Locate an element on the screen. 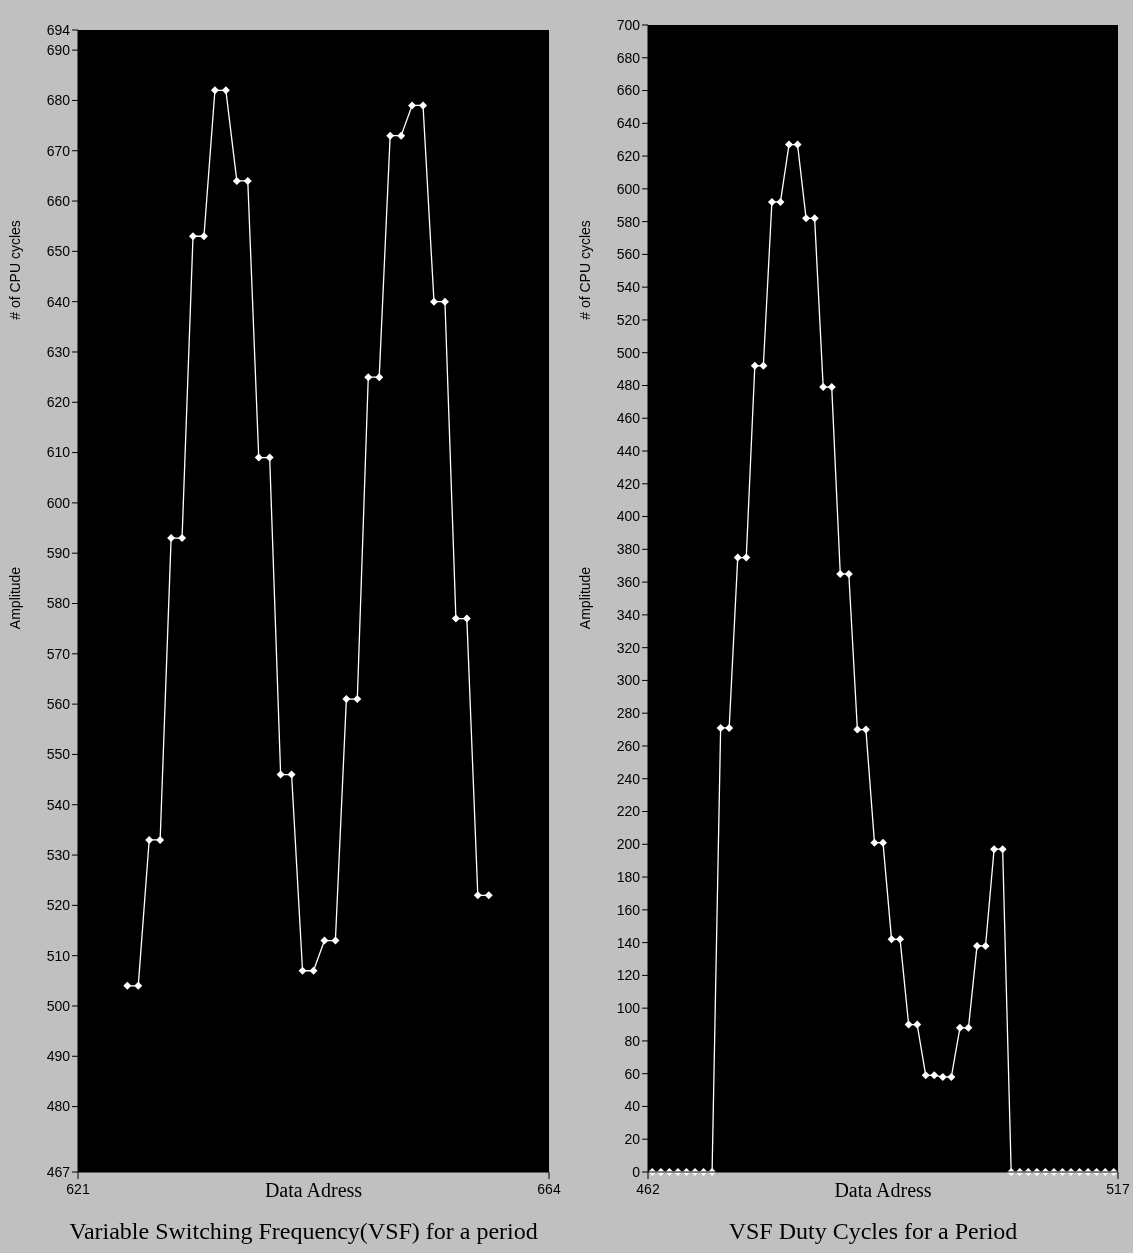 The image size is (1133, 1253). y-tick-label: 550 is located at coordinates (58, 754).